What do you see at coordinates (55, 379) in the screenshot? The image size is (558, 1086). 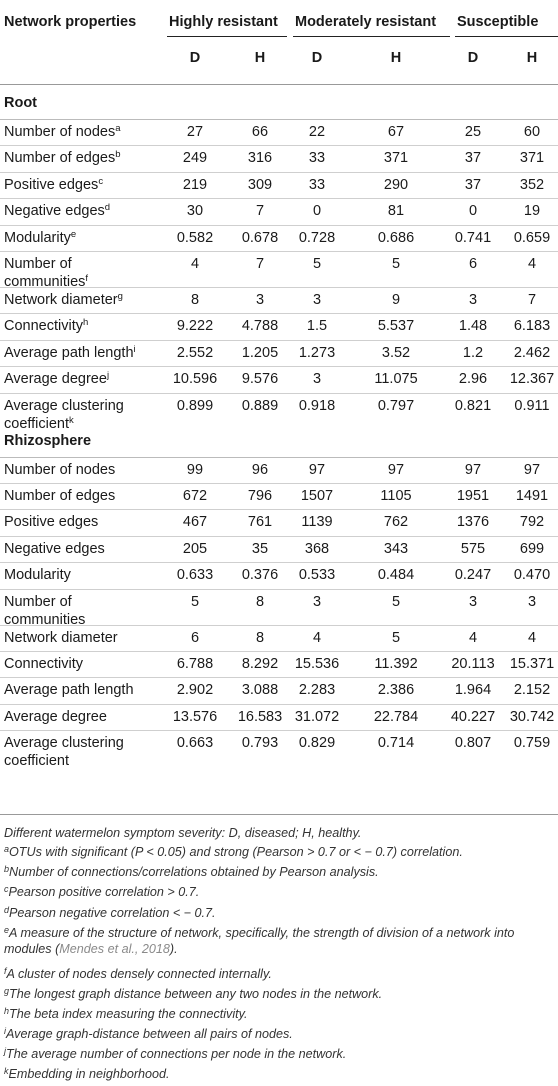 I see `row-label-text: Average degree` at bounding box center [55, 379].